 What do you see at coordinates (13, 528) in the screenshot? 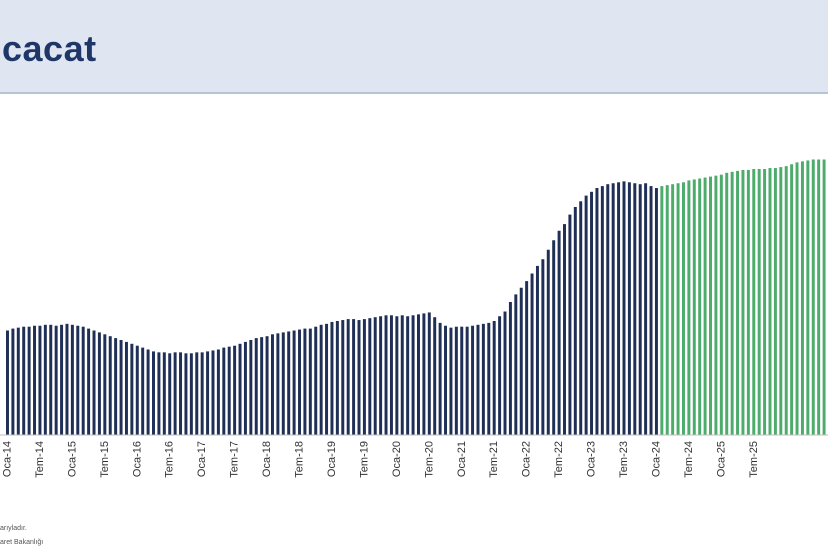
I see `footnote-1: arıyladır.` at bounding box center [13, 528].